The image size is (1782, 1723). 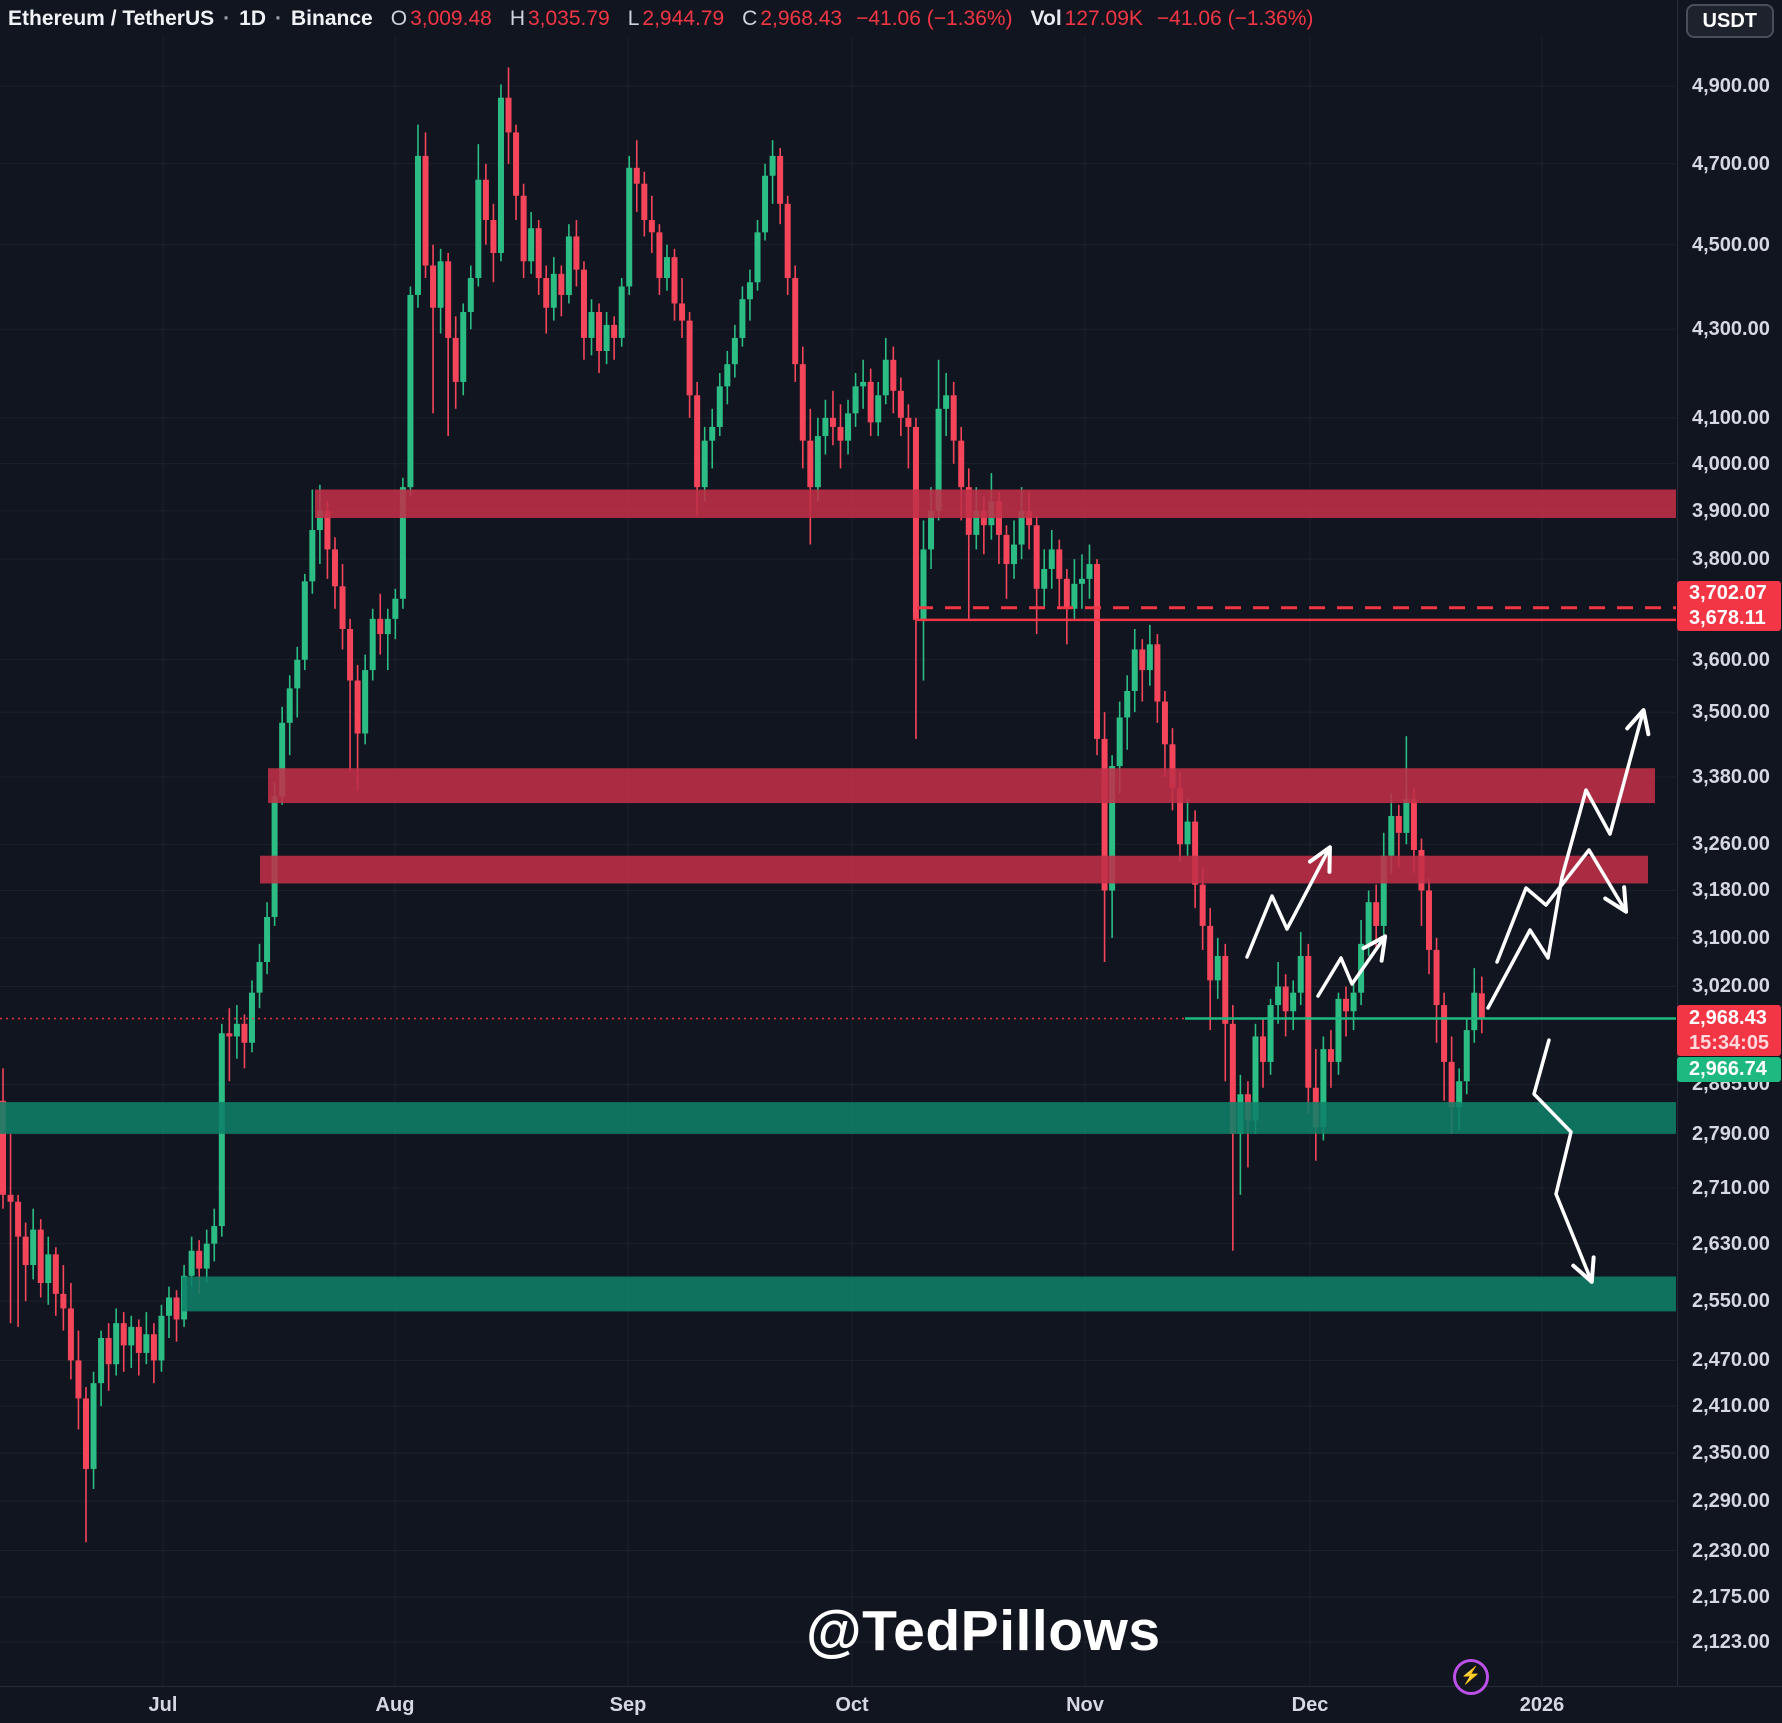 What do you see at coordinates (1731, 890) in the screenshot?
I see `price-tick-label: 3,180.00` at bounding box center [1731, 890].